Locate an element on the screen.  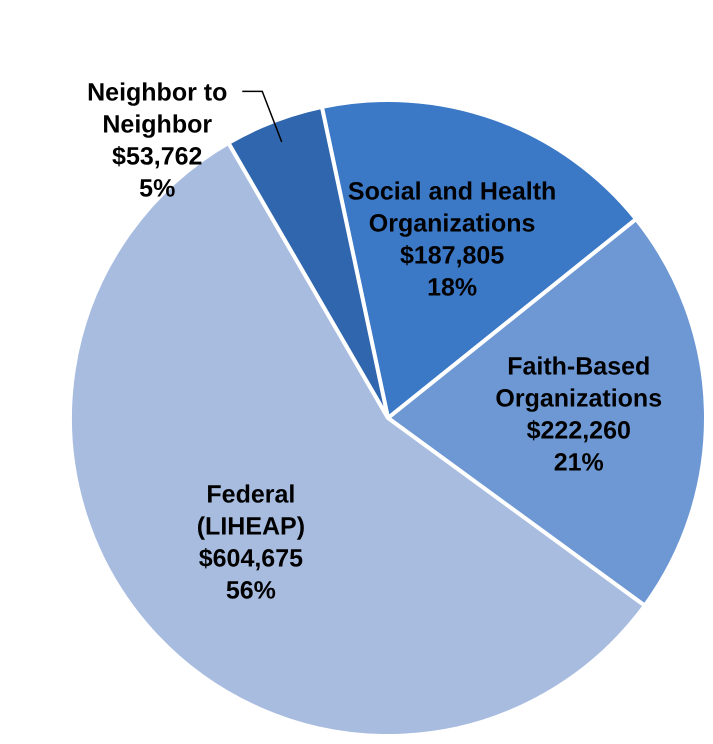
data-label: $222,260 21% is located at coordinates (578, 446).